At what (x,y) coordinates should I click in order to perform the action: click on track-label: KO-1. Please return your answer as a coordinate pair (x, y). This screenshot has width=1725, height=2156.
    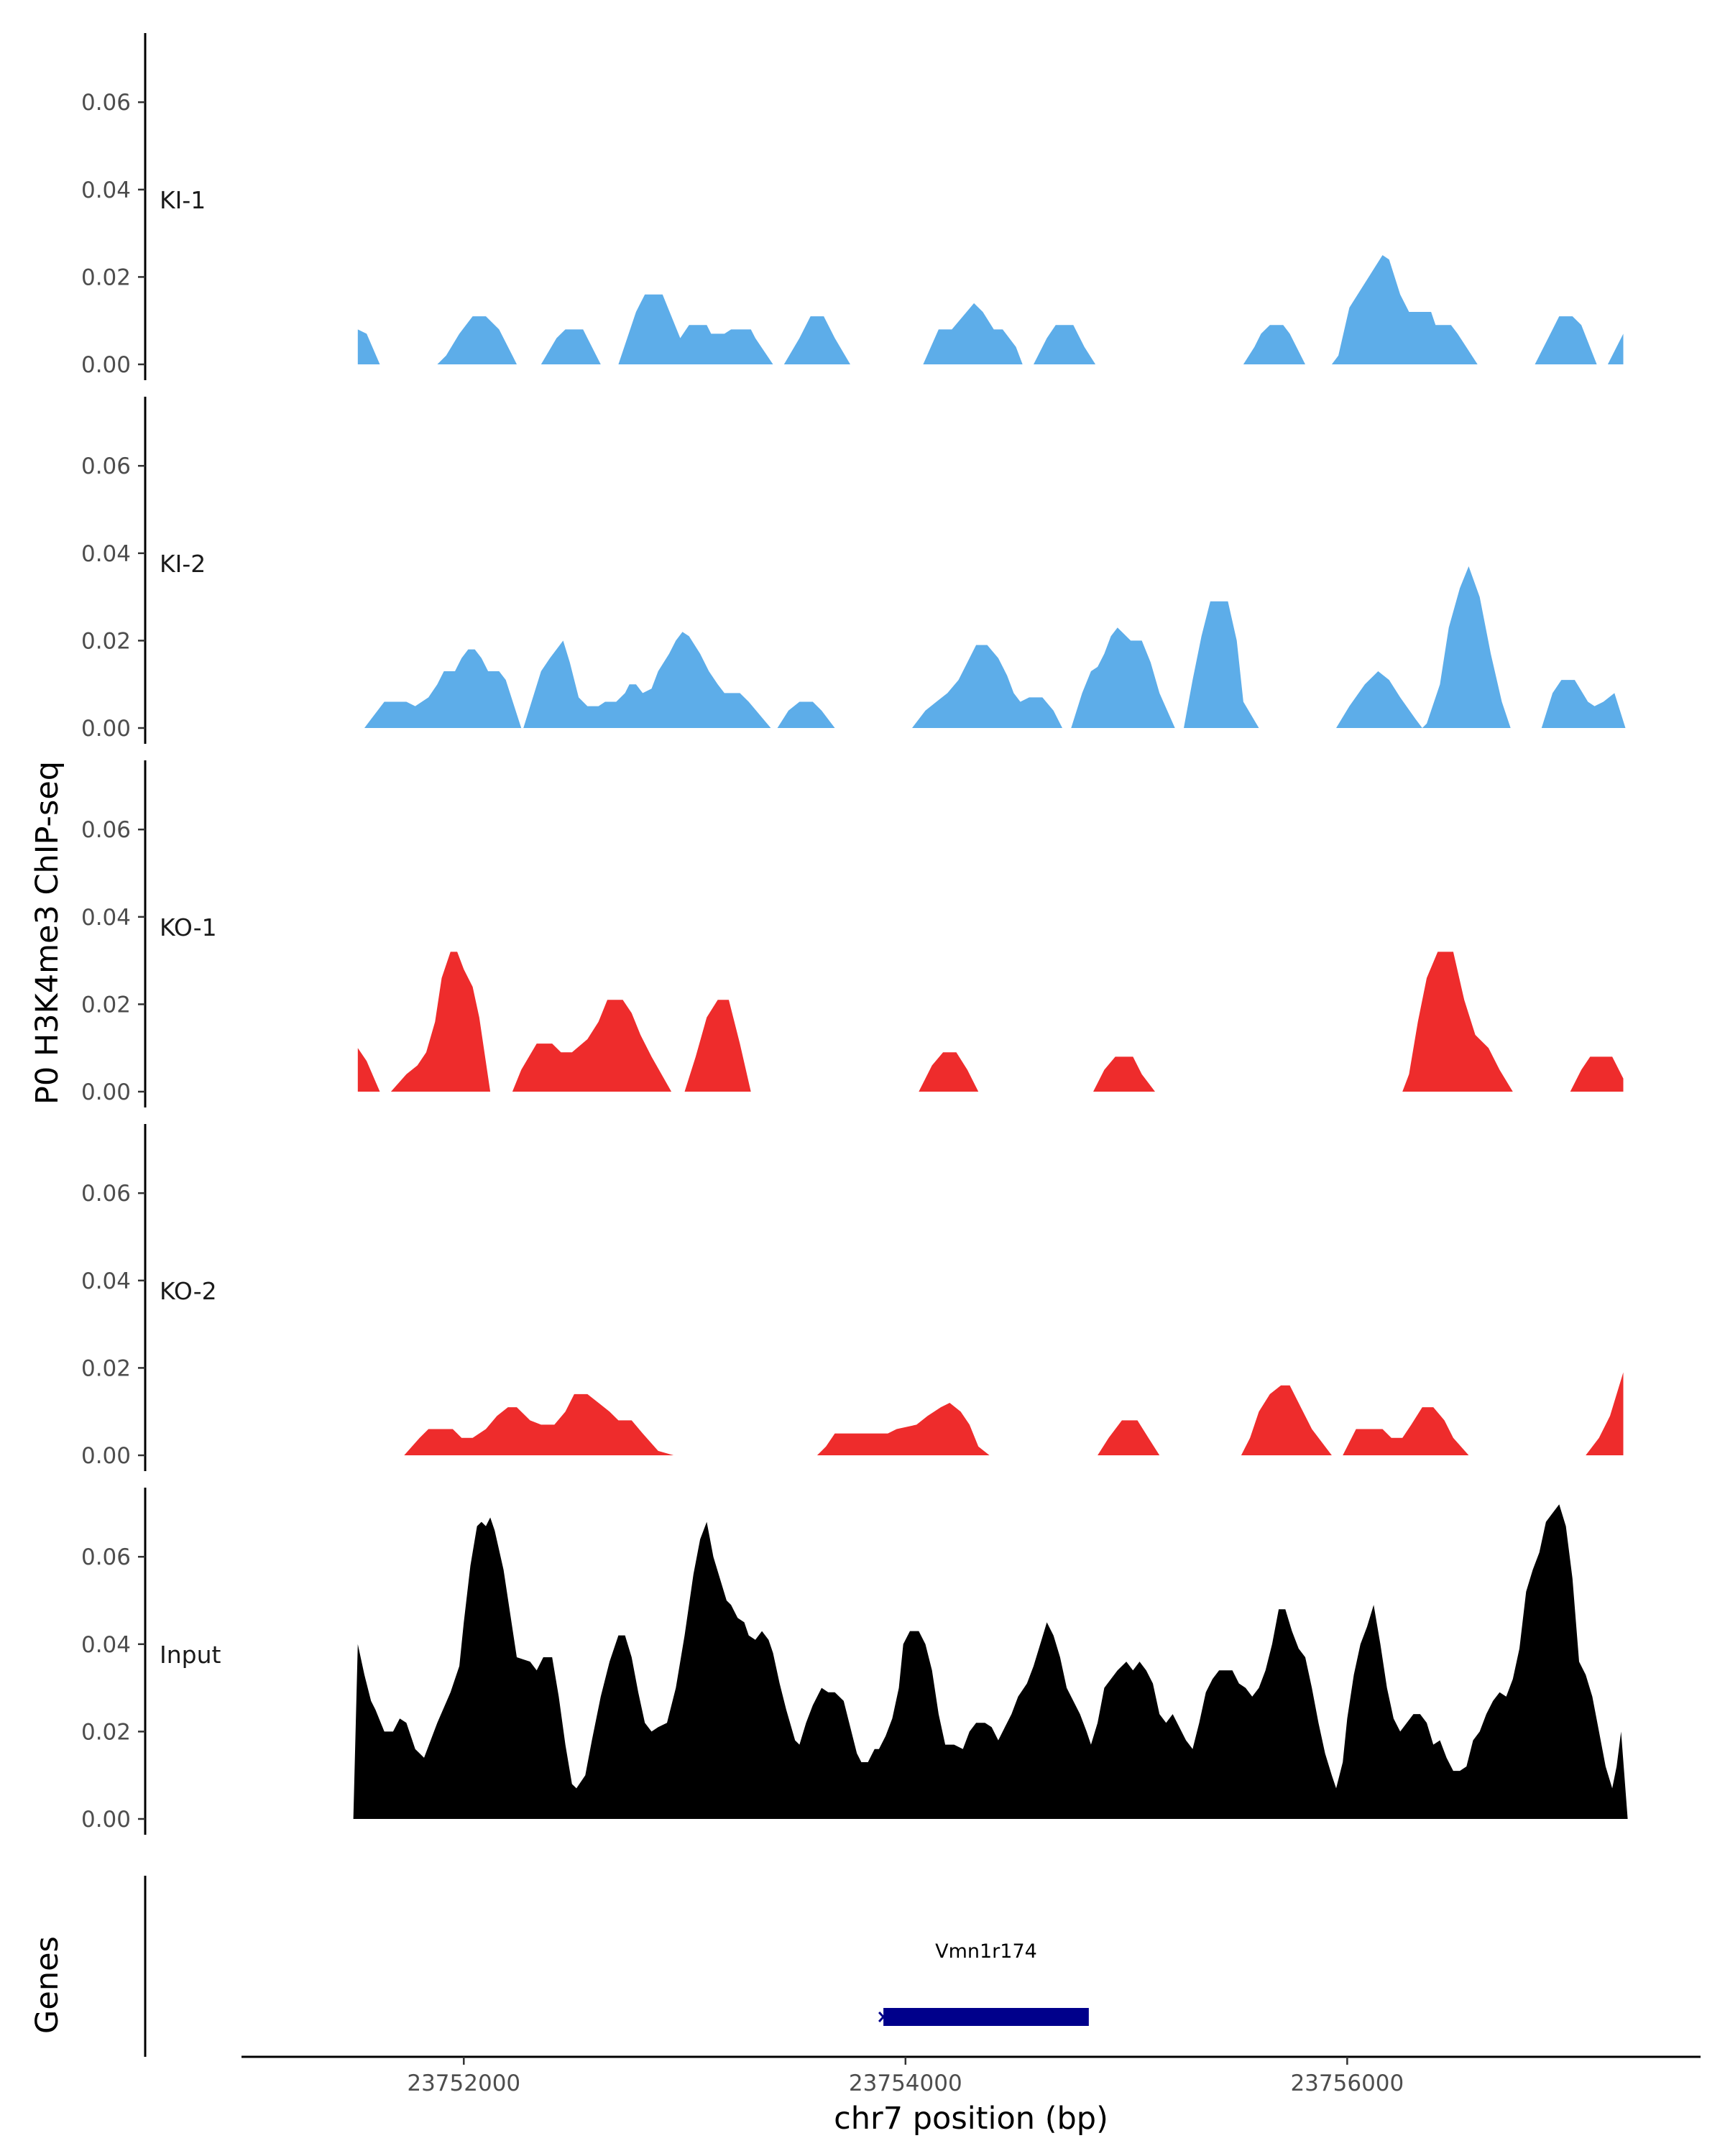
    Looking at the image, I should click on (188, 927).